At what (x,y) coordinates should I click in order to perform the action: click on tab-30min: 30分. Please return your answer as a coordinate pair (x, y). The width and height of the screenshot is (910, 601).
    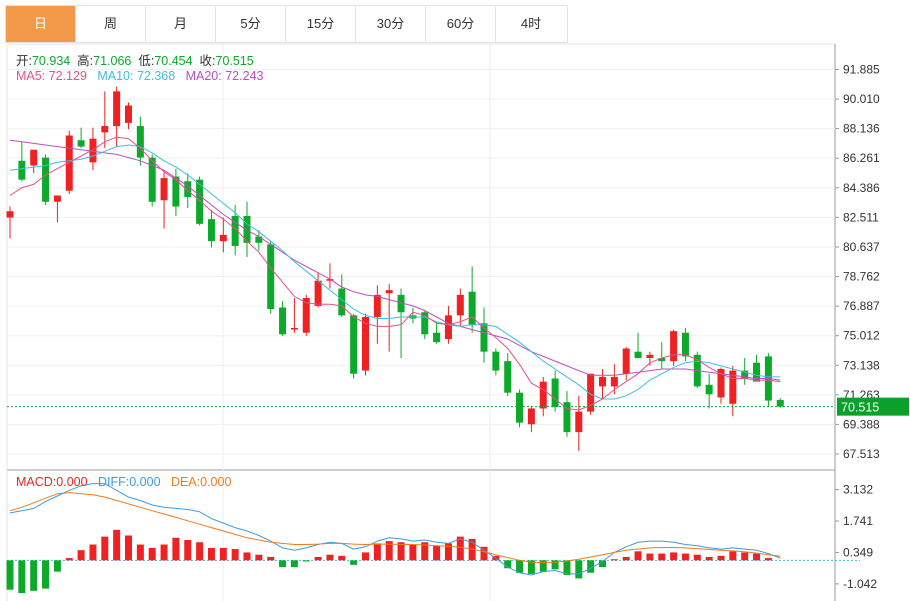
    Looking at the image, I should click on (391, 24).